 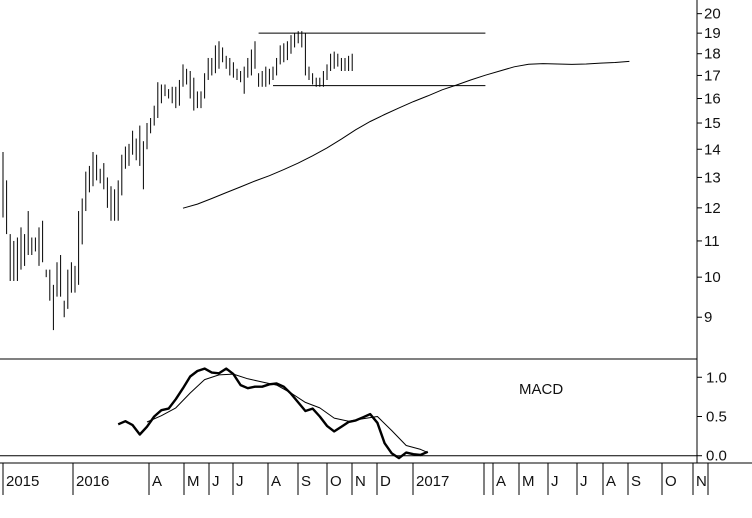 What do you see at coordinates (712, 277) in the screenshot?
I see `price-y-tick-label: 10` at bounding box center [712, 277].